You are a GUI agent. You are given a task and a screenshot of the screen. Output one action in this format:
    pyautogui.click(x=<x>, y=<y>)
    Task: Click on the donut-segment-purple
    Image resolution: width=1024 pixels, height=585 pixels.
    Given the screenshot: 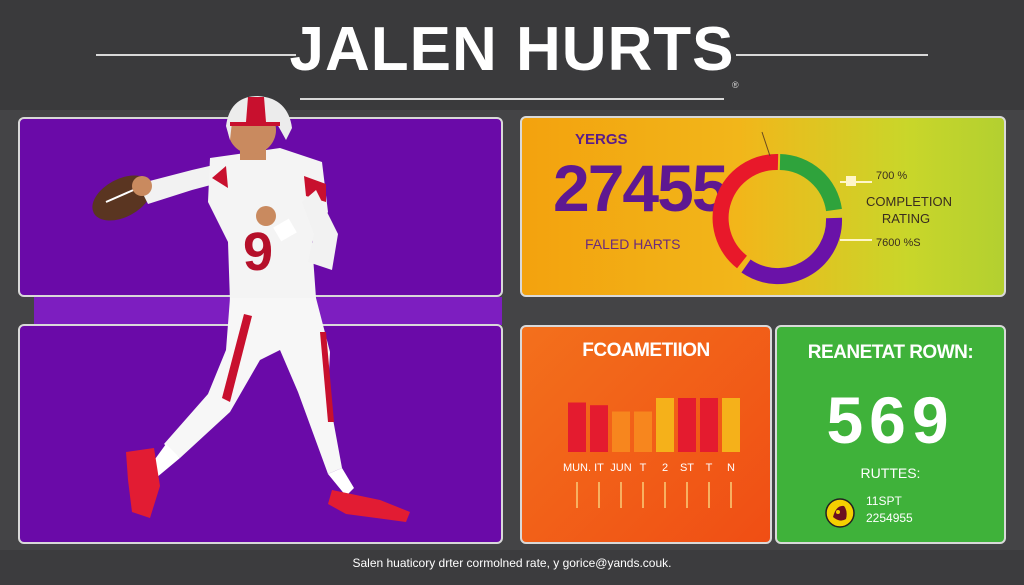 What is the action you would take?
    pyautogui.click(x=792, y=250)
    